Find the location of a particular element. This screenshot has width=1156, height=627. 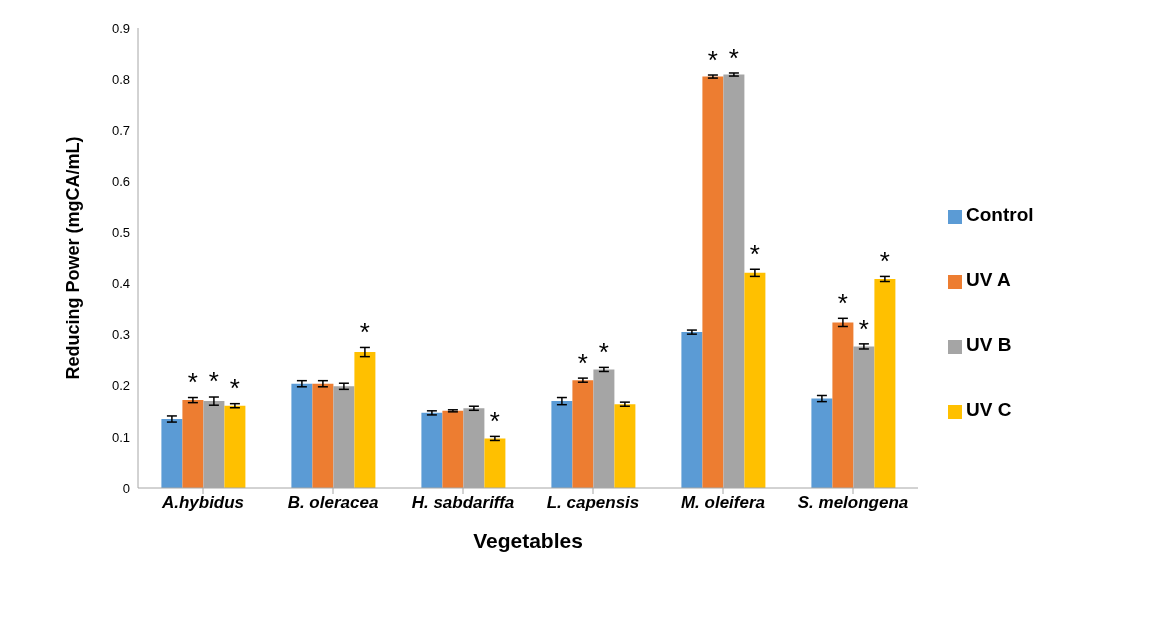

x-axis-title: Vegetables is located at coordinates (528, 540).